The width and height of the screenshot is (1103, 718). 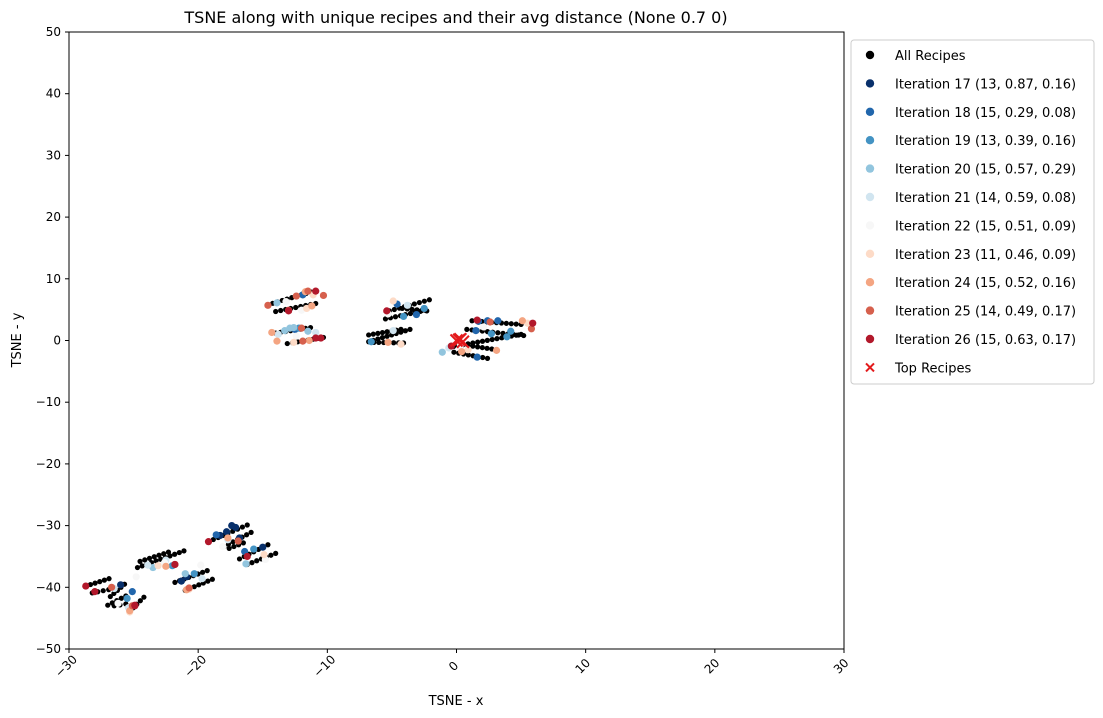 What do you see at coordinates (52, 340) in the screenshot?
I see `y-axis: −50 −40 −30 −20 −10 0 10 20 30 40 50` at bounding box center [52, 340].